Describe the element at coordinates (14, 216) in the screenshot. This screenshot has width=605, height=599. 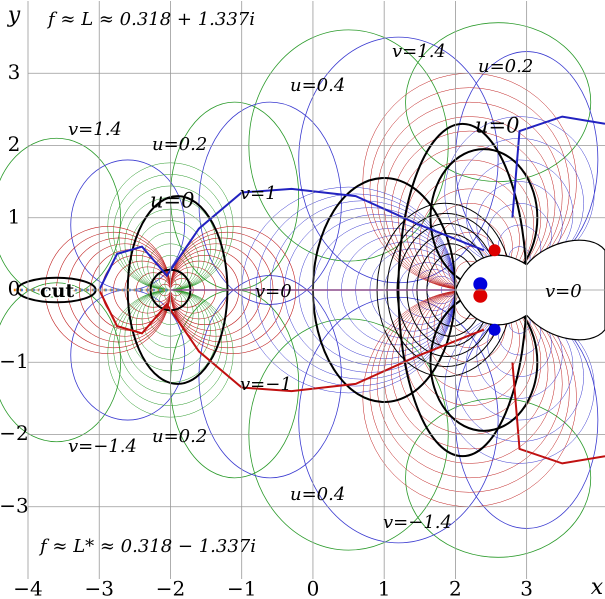
I see `y-tick-label: 1` at that location.